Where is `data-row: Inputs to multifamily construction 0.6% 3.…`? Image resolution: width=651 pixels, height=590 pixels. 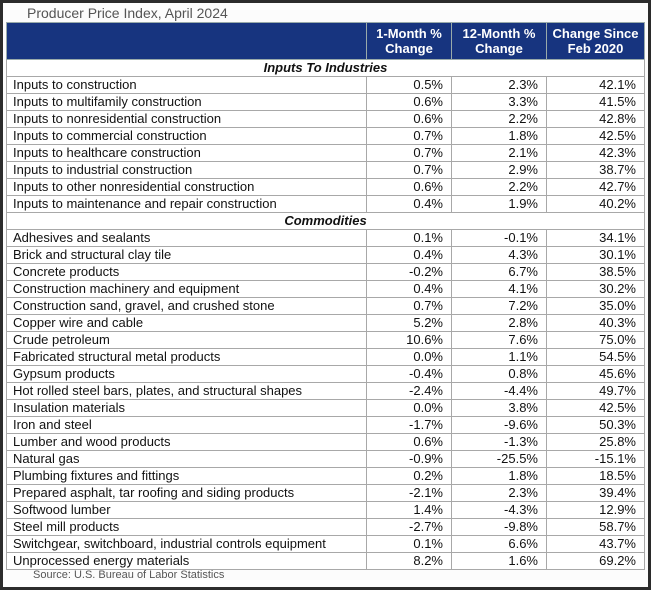
data-row: Inputs to multifamily construction 0.6% 3.… is located at coordinates (325, 102).